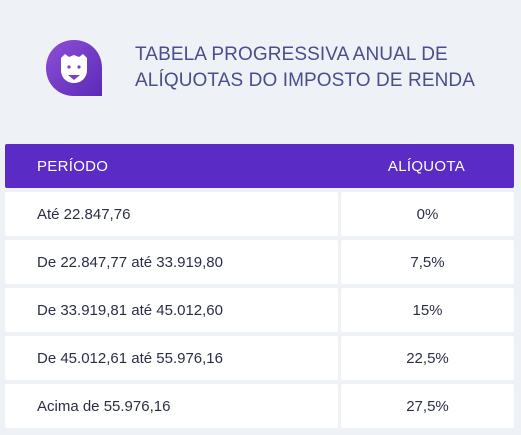 The image size is (521, 435). I want to click on lion-face-icon, so click(74, 68).